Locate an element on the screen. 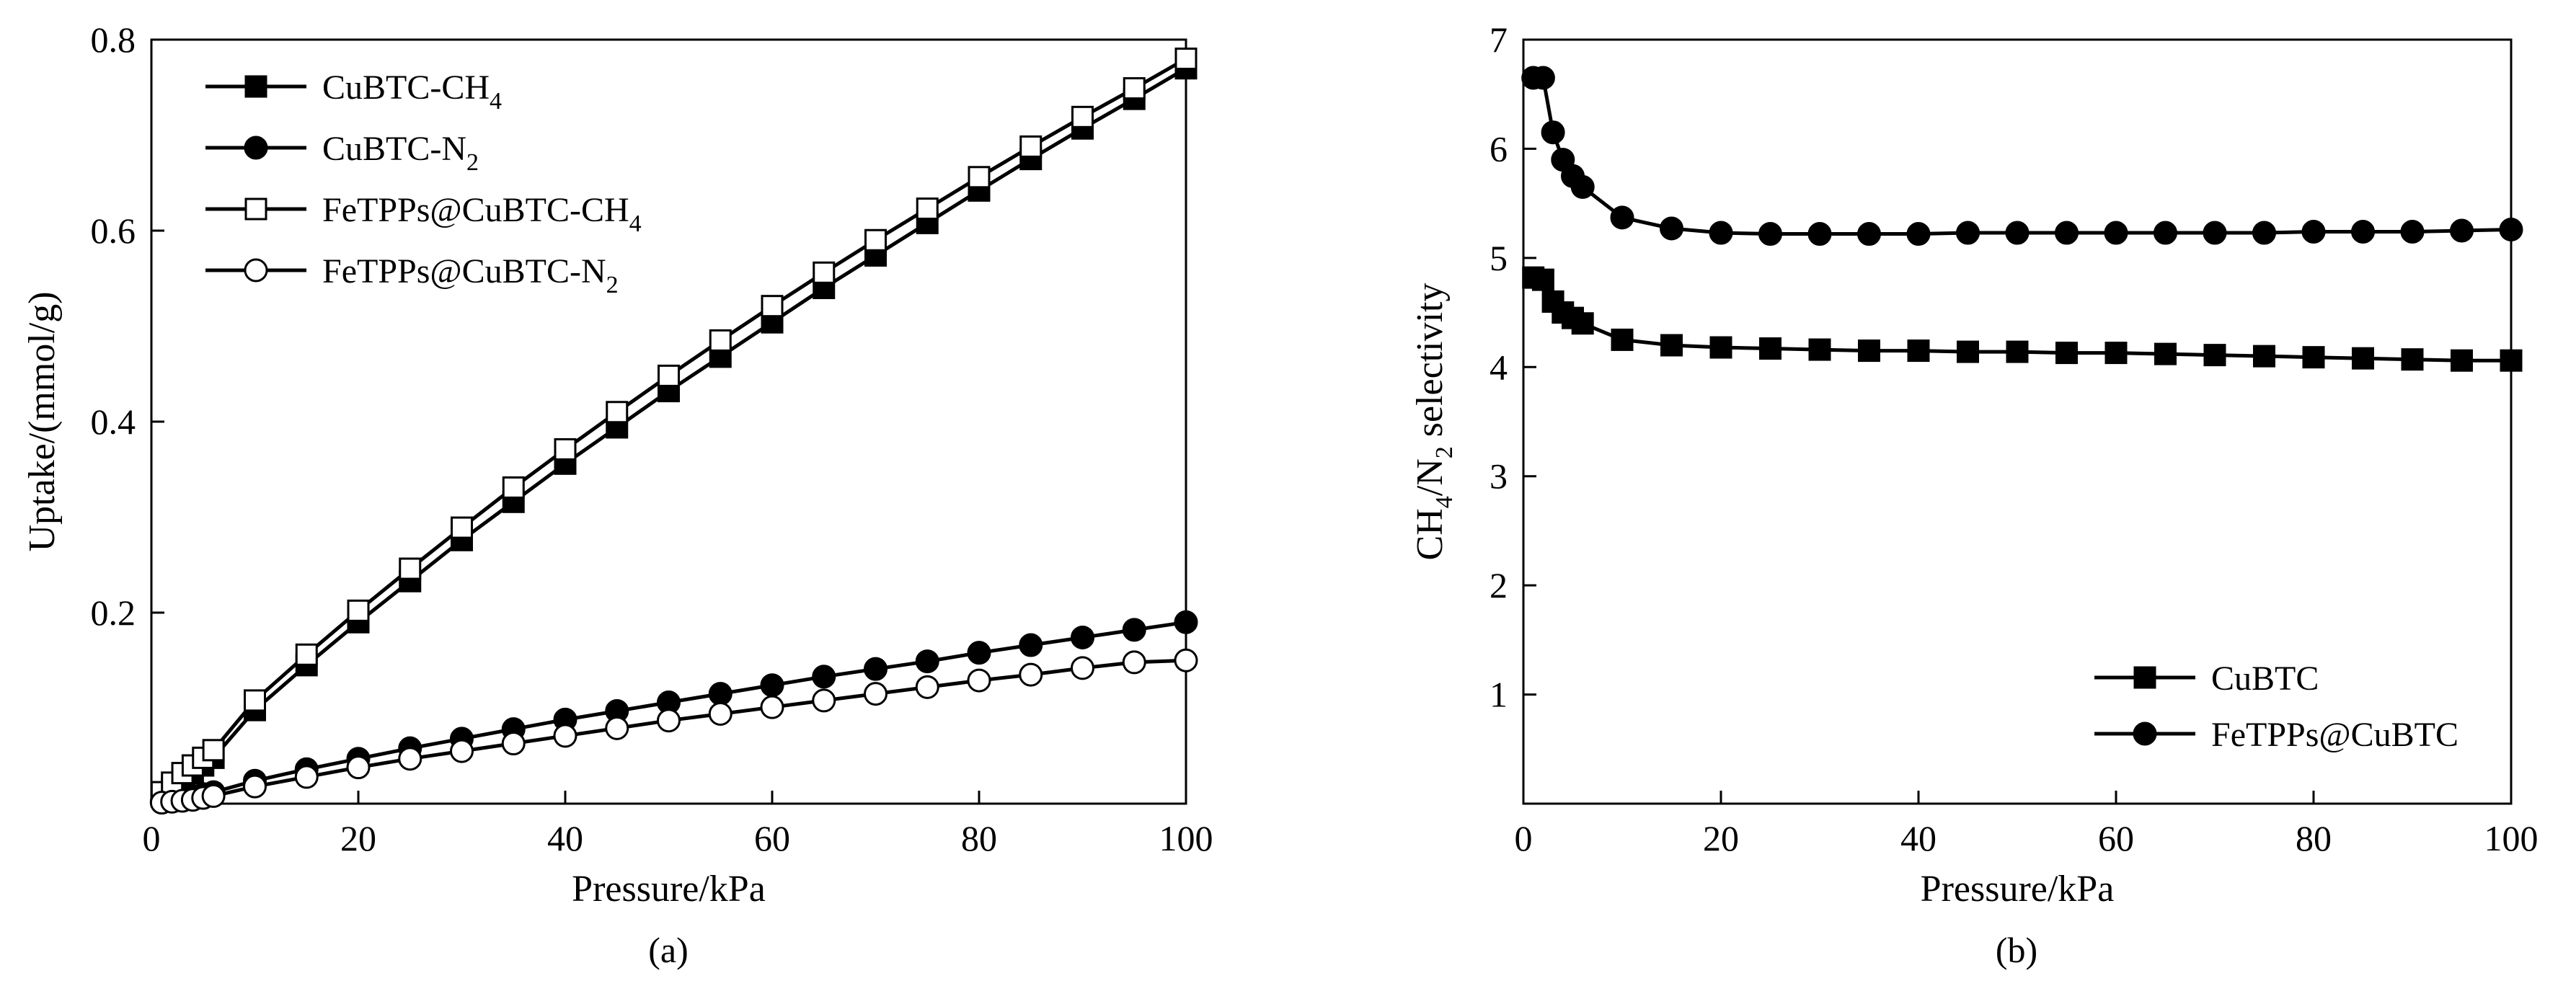  x-tick-label-a-100: 100 is located at coordinates (1186, 838).